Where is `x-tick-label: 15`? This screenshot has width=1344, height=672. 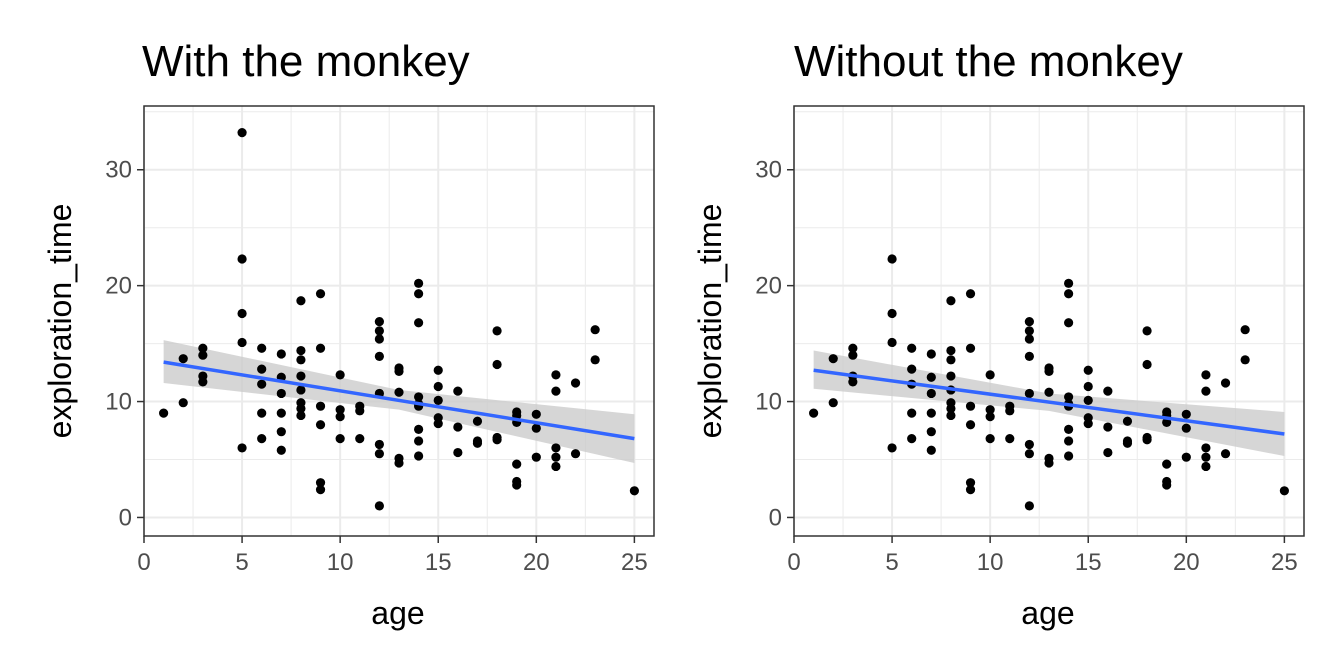
x-tick-label: 15 is located at coordinates (1088, 562).